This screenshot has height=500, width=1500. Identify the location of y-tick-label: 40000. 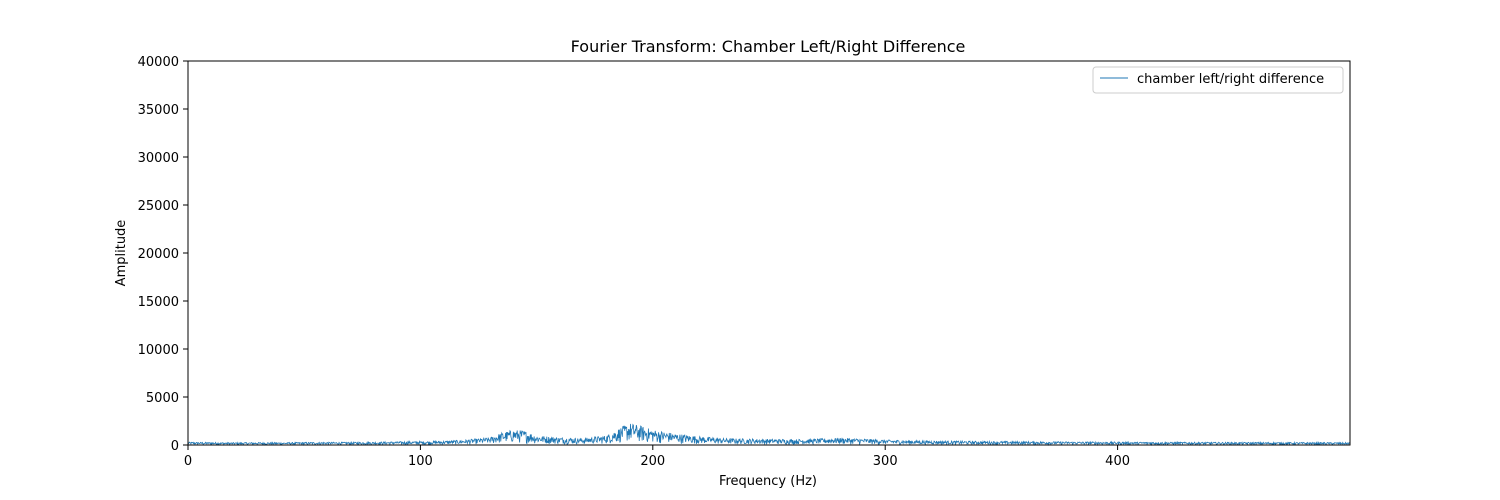
(158, 62).